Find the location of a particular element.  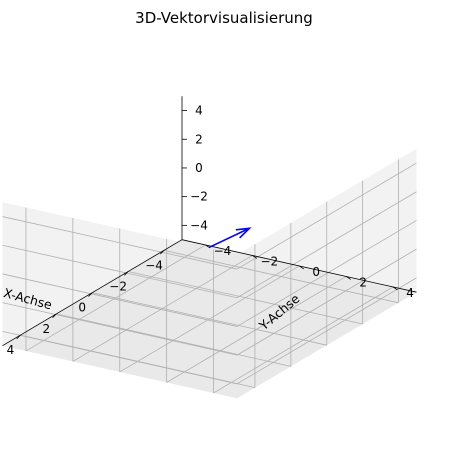

y-tick-label: 2 is located at coordinates (363, 282).